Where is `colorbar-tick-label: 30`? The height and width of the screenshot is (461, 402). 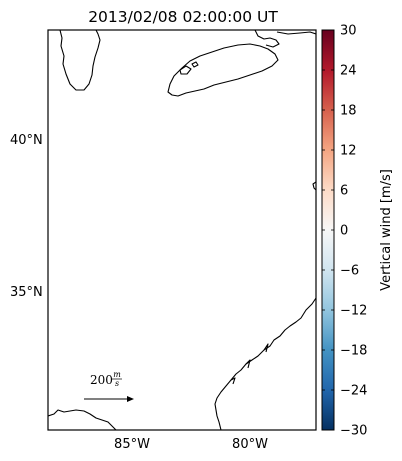
colorbar-tick-label: 30 is located at coordinates (348, 31).